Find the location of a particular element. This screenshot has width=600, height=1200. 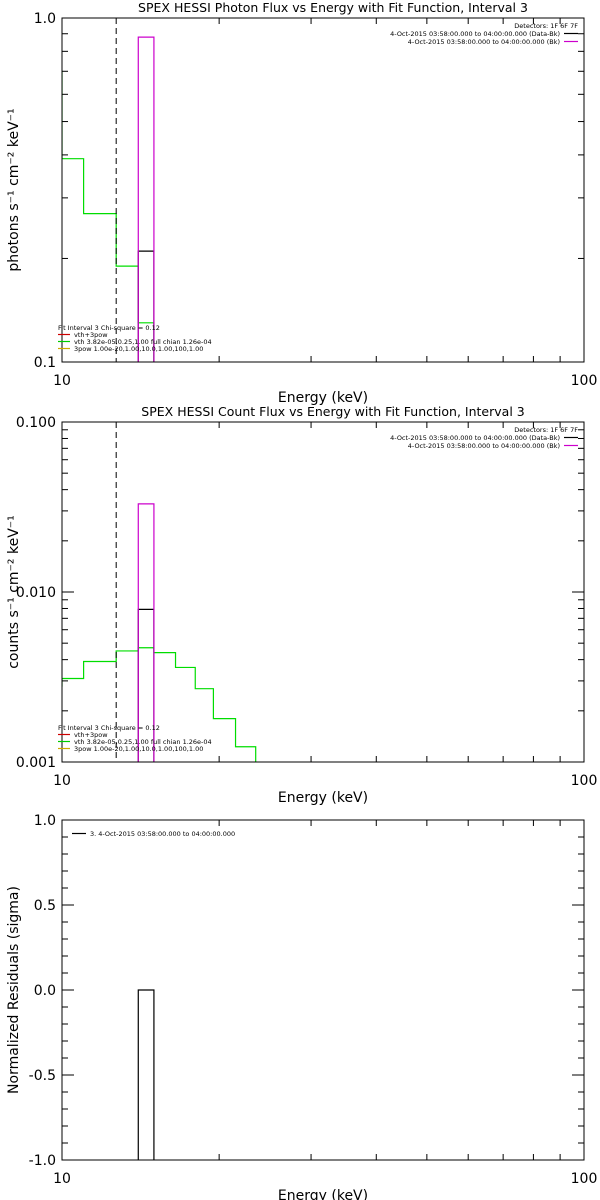

y-tick-label: 0.1 is located at coordinates (45, 363).